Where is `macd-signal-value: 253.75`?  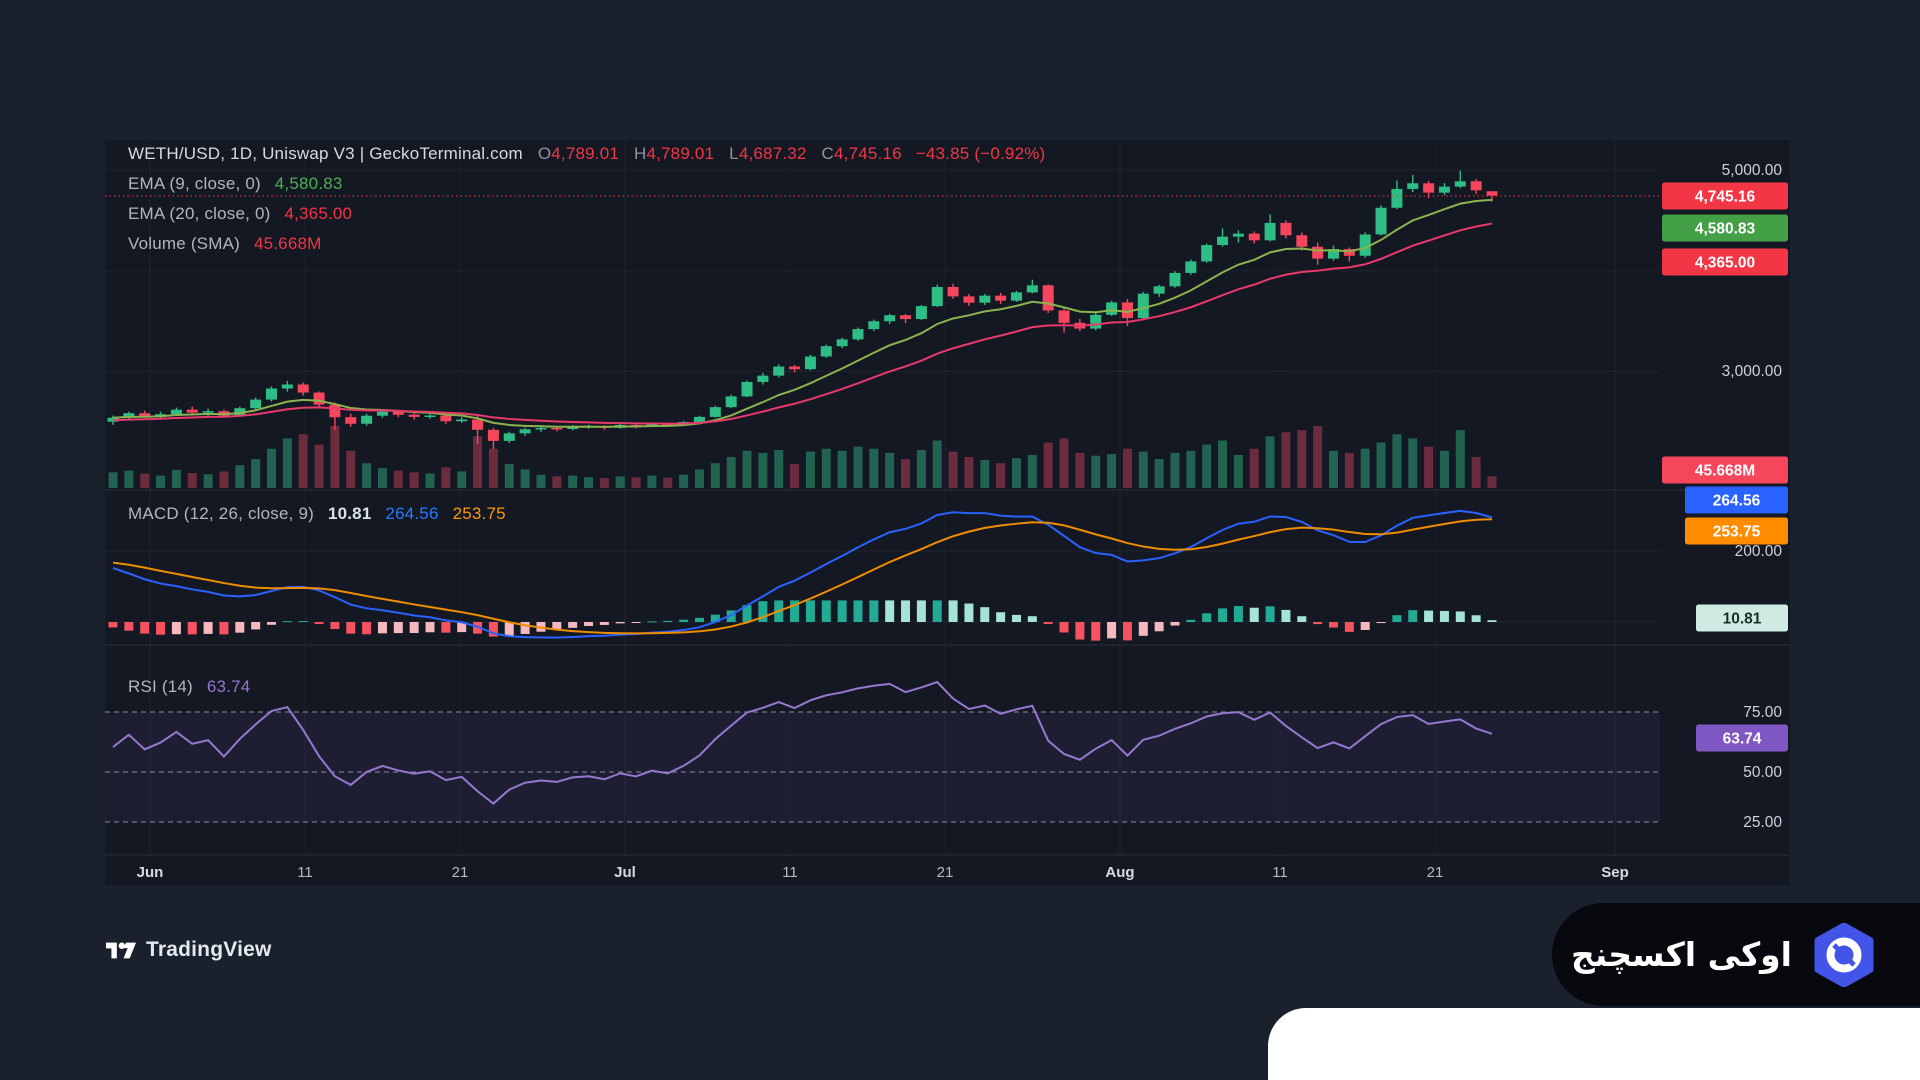 macd-signal-value: 253.75 is located at coordinates (479, 513).